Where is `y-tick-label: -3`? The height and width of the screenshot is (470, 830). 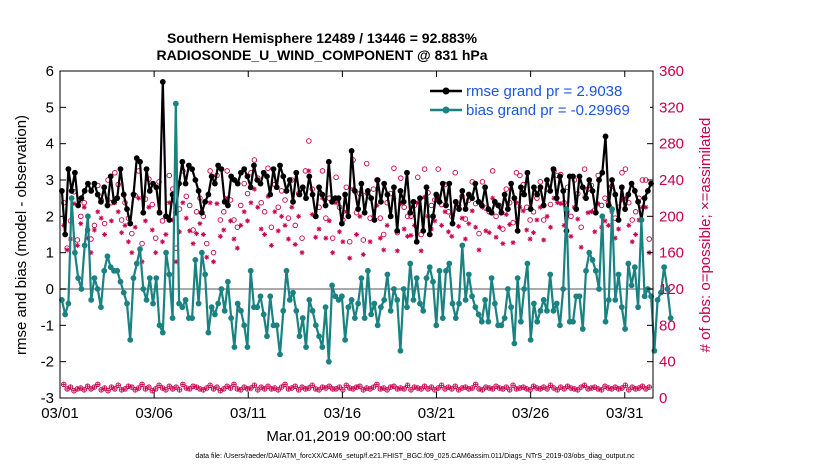 y-tick-label: -3 is located at coordinates (47, 398).